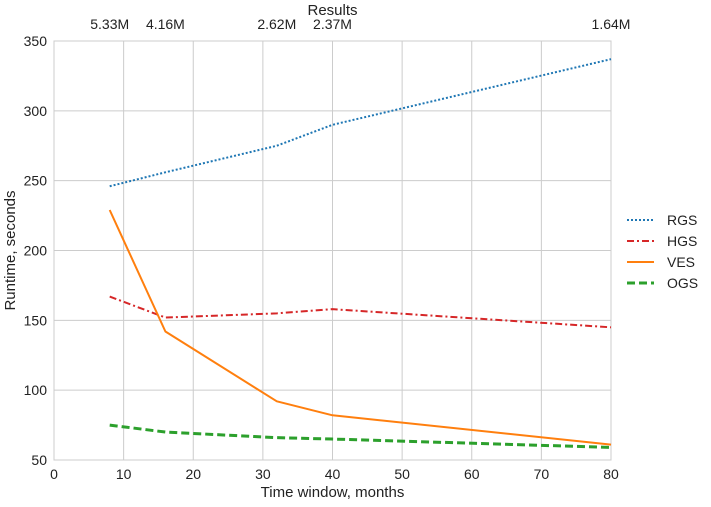 This screenshot has width=711, height=507. Describe the element at coordinates (263, 474) in the screenshot. I see `x-tick-label: 30` at that location.